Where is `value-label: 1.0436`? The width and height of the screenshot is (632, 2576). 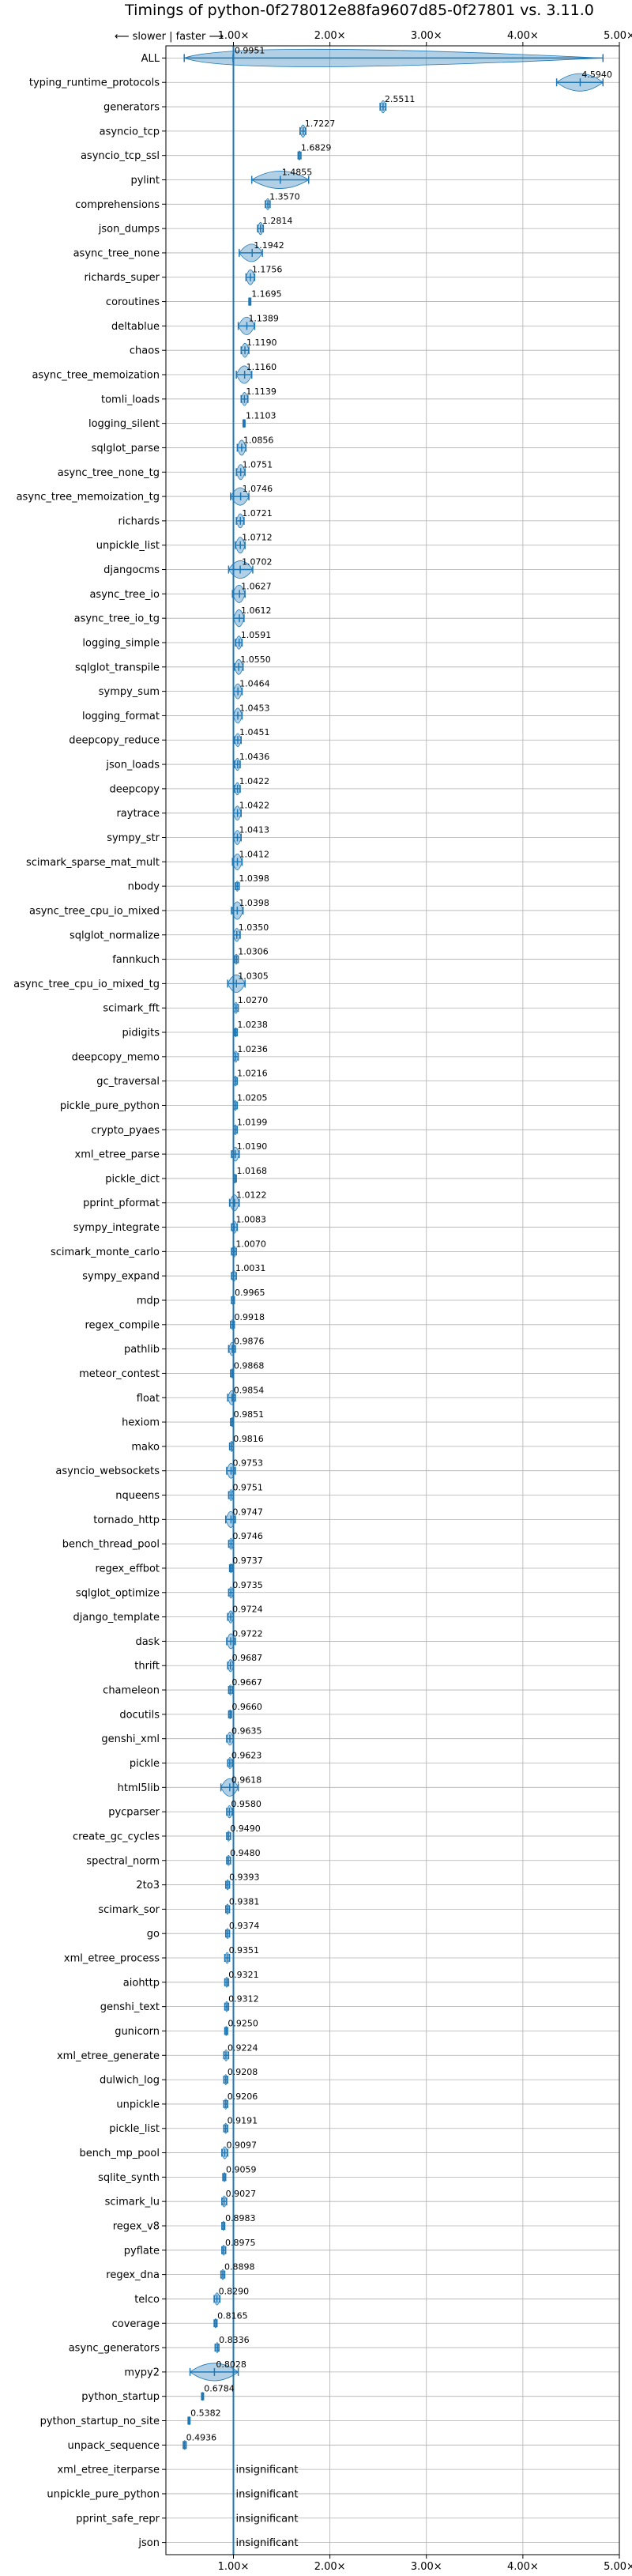
value-label: 1.0436 is located at coordinates (255, 757).